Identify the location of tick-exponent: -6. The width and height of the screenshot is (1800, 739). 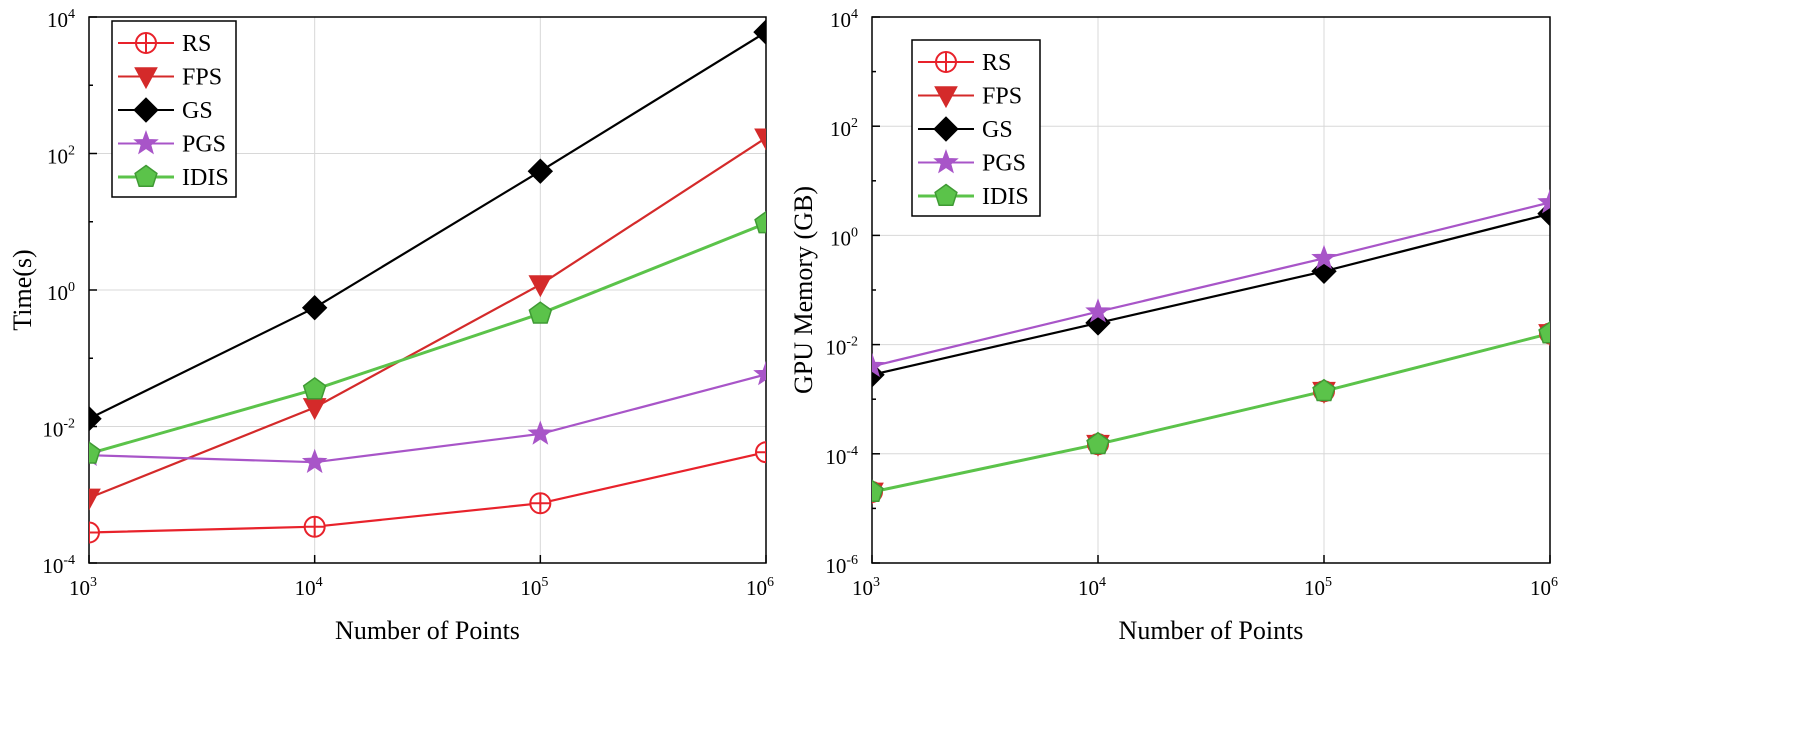
(852, 560).